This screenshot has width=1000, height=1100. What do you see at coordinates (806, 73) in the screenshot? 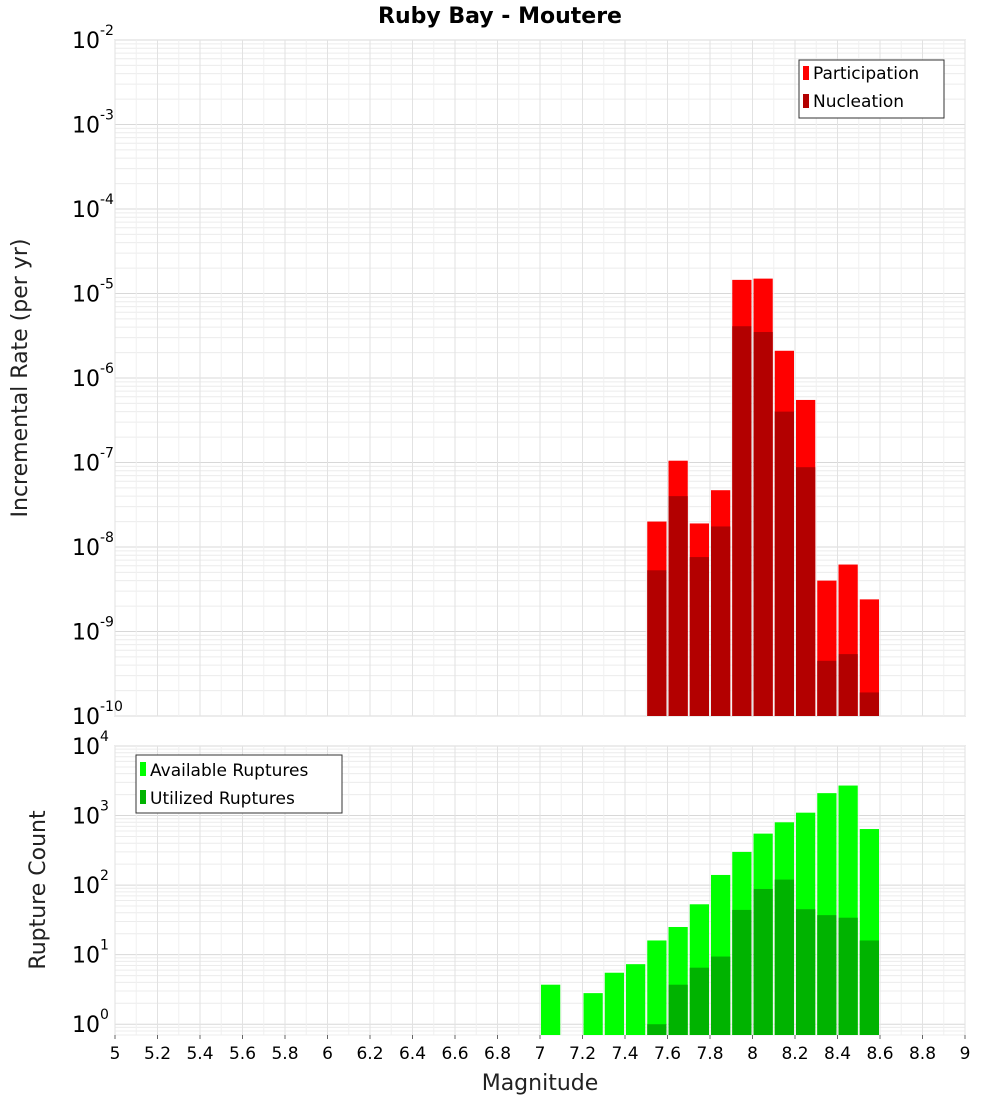
I see `legend-swatch-participation` at bounding box center [806, 73].